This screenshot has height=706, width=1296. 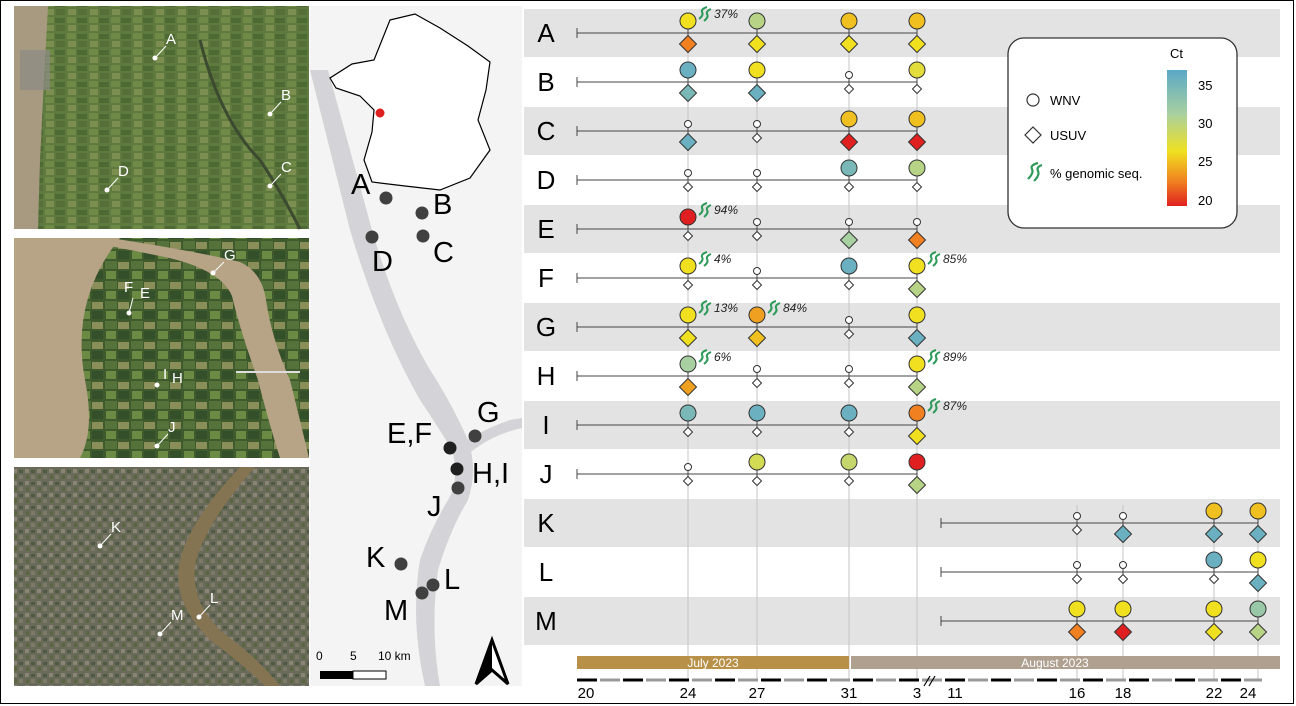 I want to click on row-label-B: B, so click(x=545, y=82).